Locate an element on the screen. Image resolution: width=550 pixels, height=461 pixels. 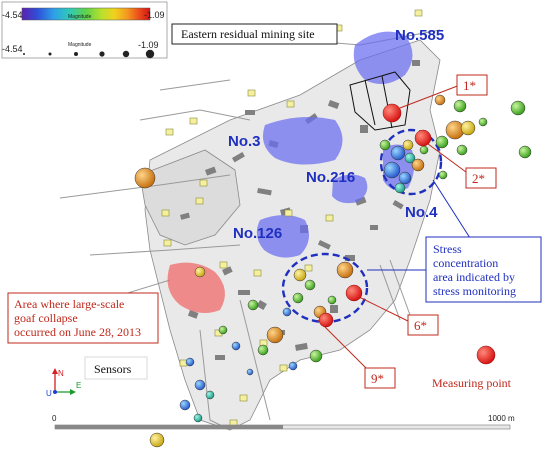
label-no126: No.126 is located at coordinates (257, 233).